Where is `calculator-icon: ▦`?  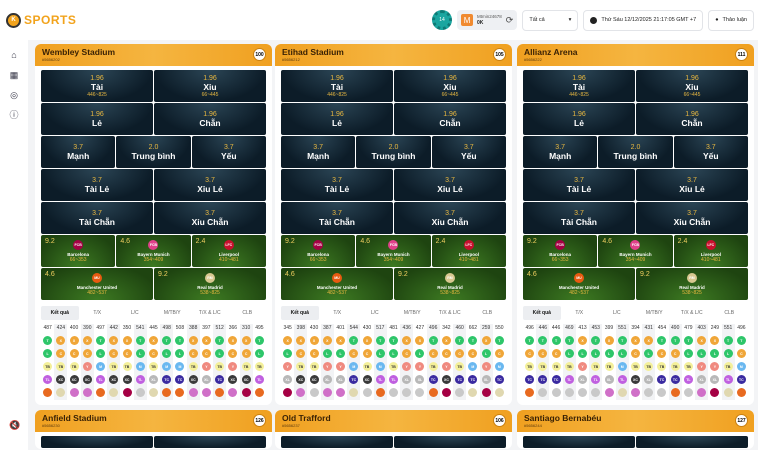 calculator-icon: ▦ is located at coordinates (14, 75).